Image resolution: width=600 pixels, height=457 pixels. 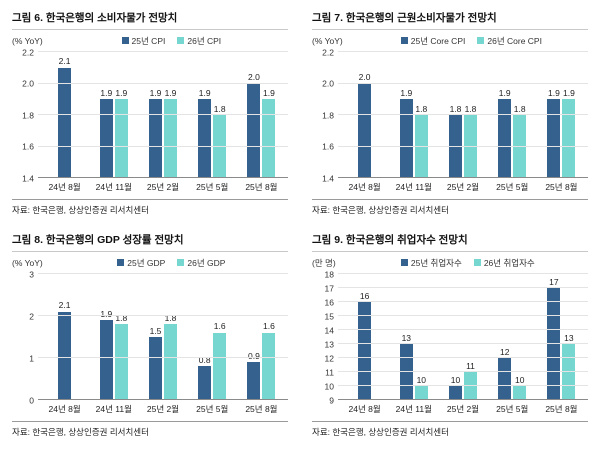 I want to click on legend-label: 25년 취업자수, so click(x=436, y=262).